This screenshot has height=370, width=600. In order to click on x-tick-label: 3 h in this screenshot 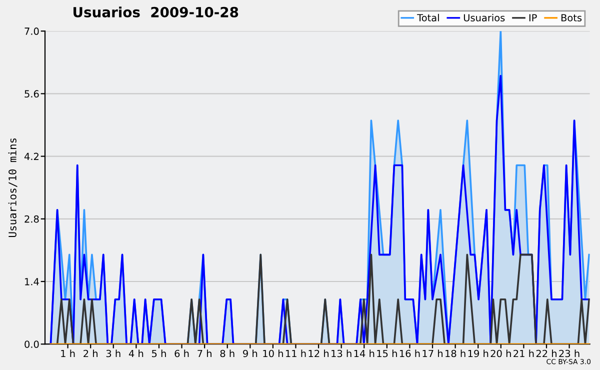, I will do `click(113, 354)`.